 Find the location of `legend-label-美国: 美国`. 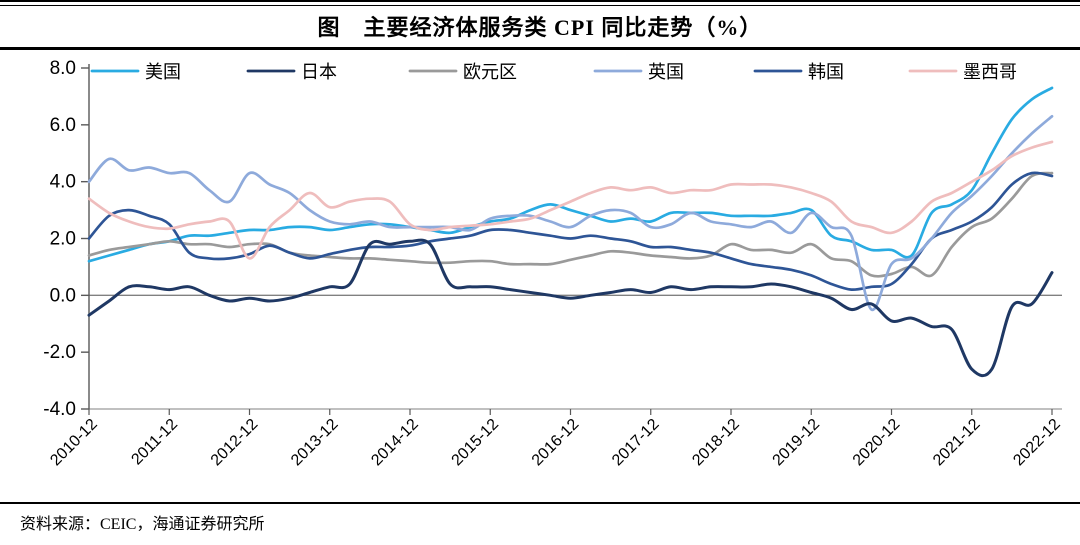

legend-label-美国: 美国 is located at coordinates (163, 72).